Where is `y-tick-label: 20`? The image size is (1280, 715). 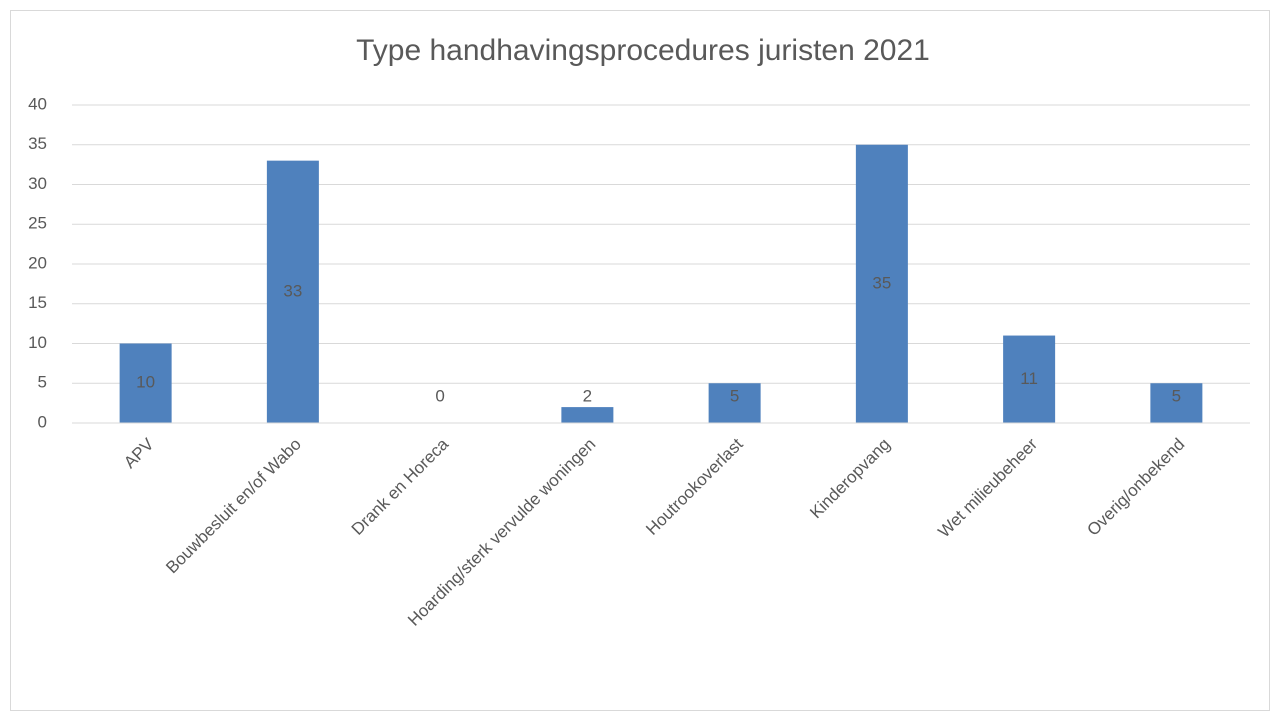 y-tick-label: 20 is located at coordinates (37, 262).